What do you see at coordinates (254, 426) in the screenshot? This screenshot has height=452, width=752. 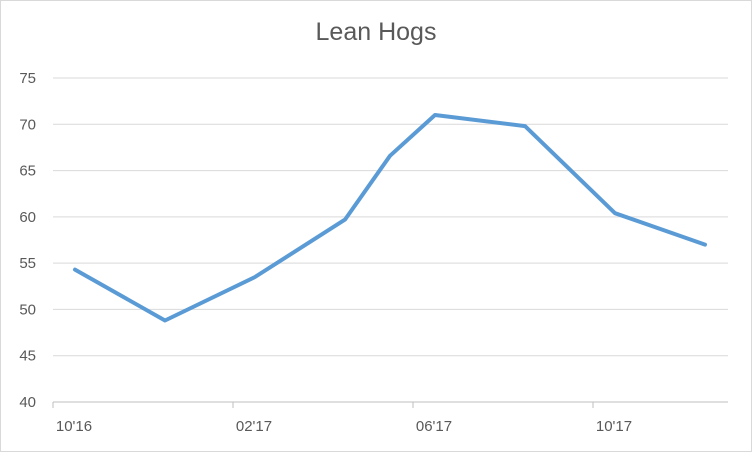 I see `x-tick-label: 02'17` at bounding box center [254, 426].